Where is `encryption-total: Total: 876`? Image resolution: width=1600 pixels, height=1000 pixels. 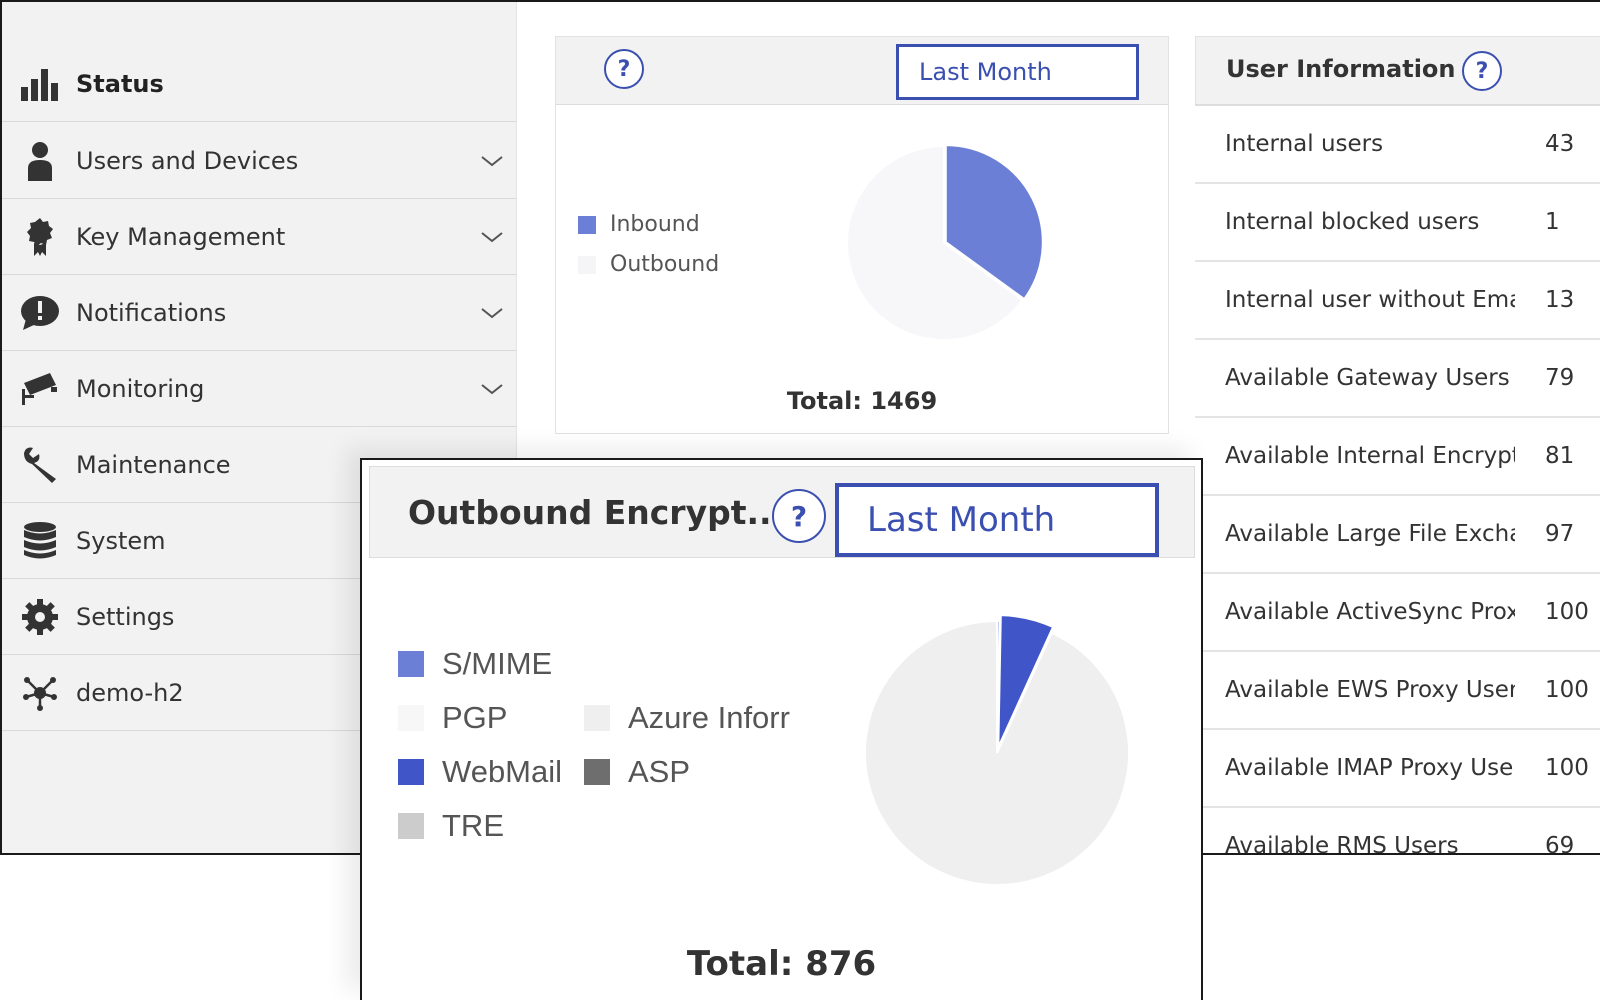
encryption-total: Total: 876 is located at coordinates (781, 964).